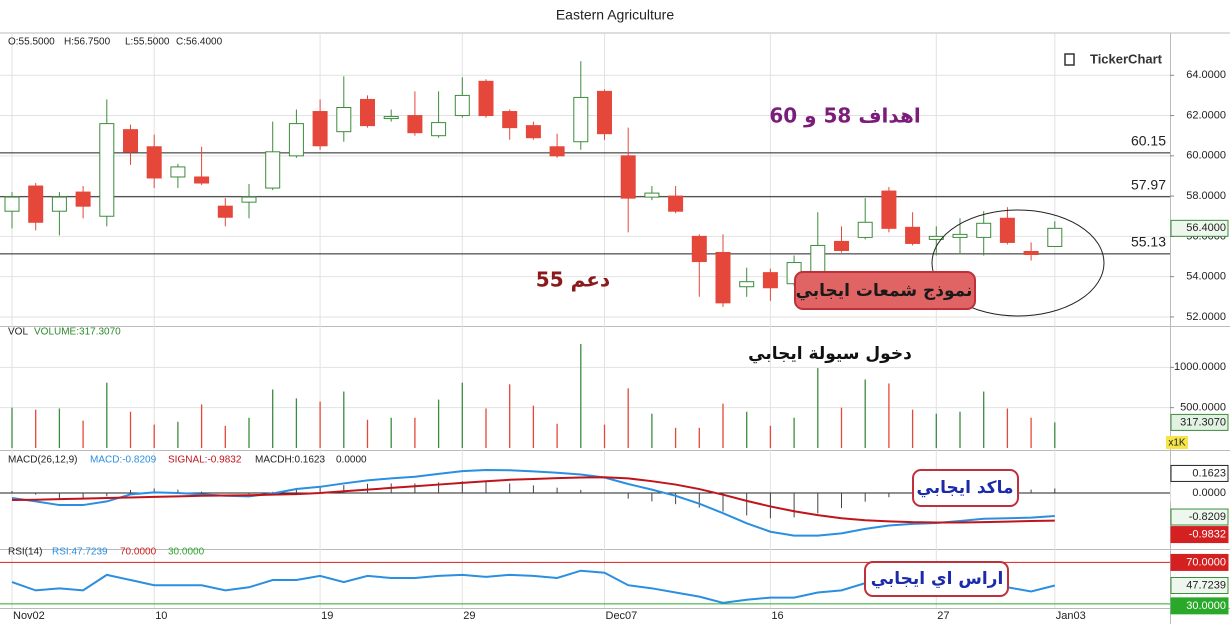 The height and width of the screenshot is (624, 1230). What do you see at coordinates (1206, 115) in the screenshot?
I see `y-tick-label: 62.0000` at bounding box center [1206, 115].